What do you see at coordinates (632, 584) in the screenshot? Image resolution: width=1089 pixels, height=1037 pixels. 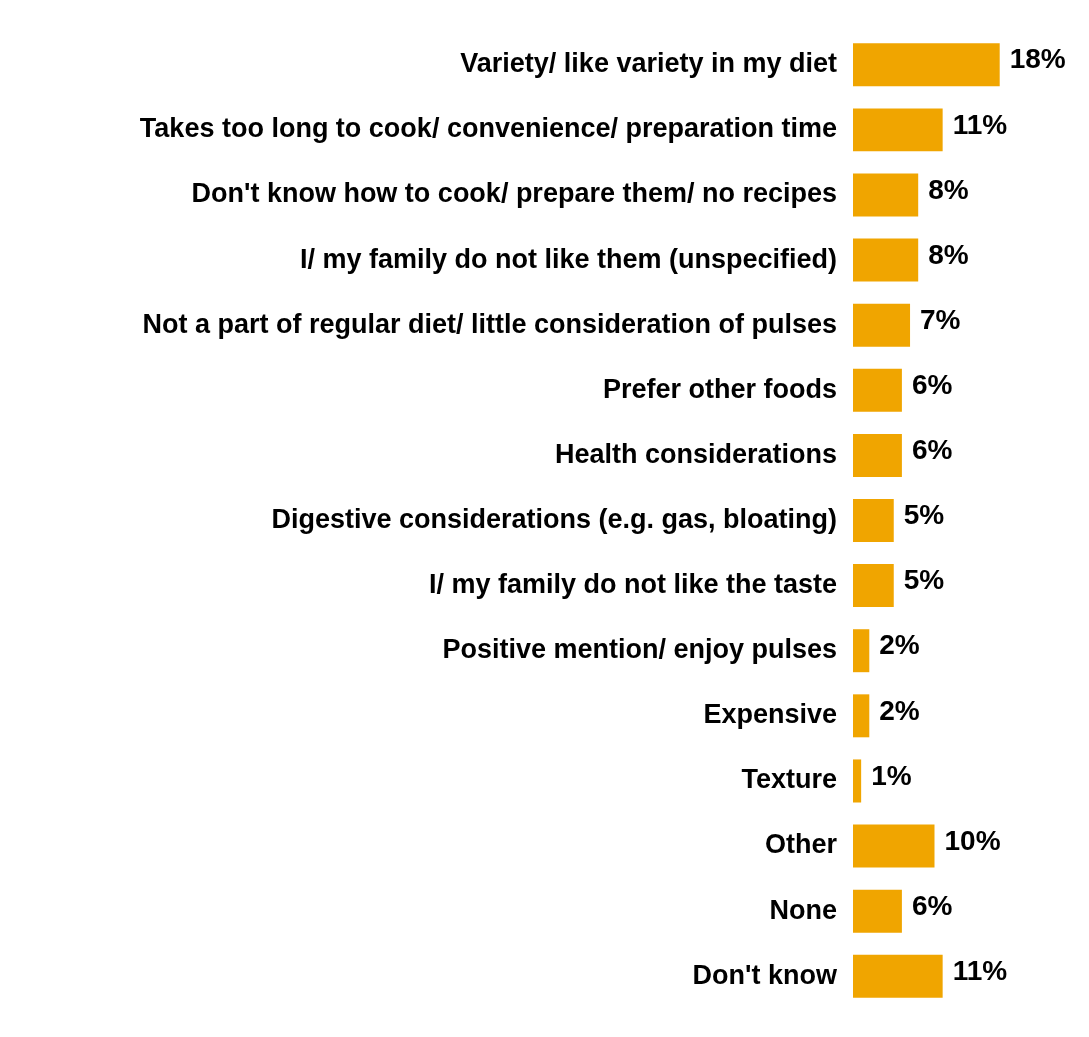 I see `y-tick-label: I/ my family do not like the taste` at bounding box center [632, 584].